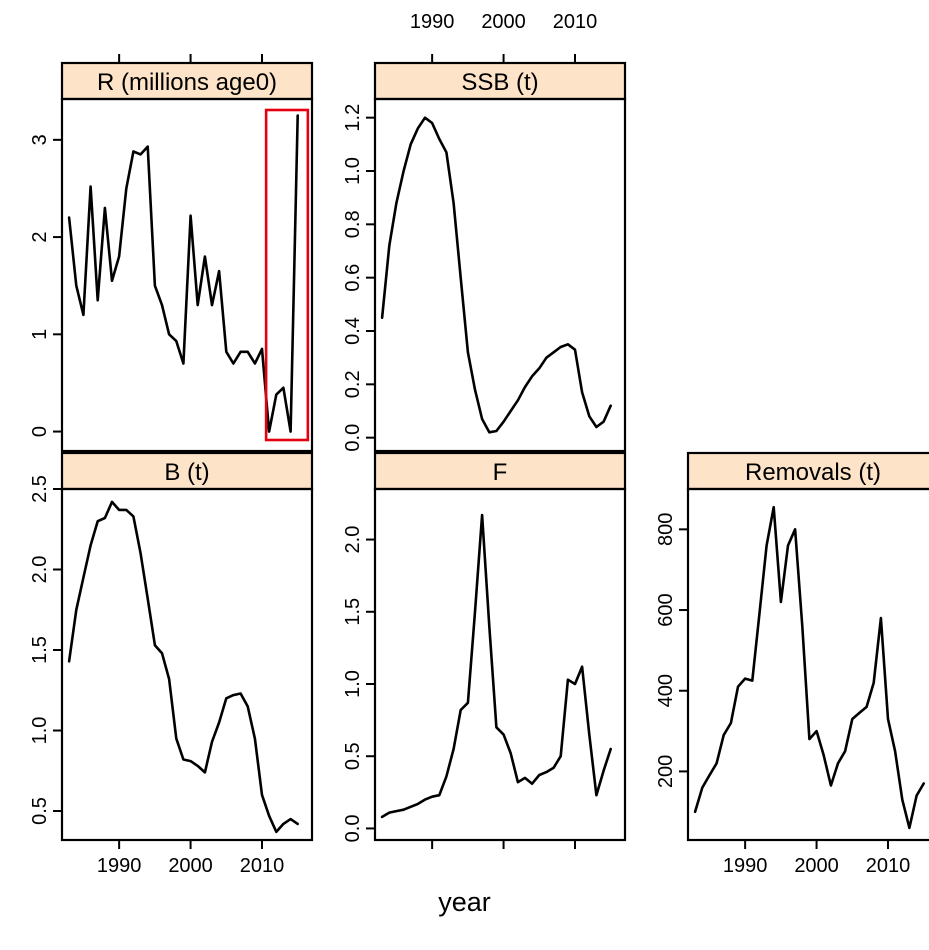 Image resolution: width=929 pixels, height=950 pixels. Describe the element at coordinates (666, 690) in the screenshot. I see `y-tick-label: 400` at that location.